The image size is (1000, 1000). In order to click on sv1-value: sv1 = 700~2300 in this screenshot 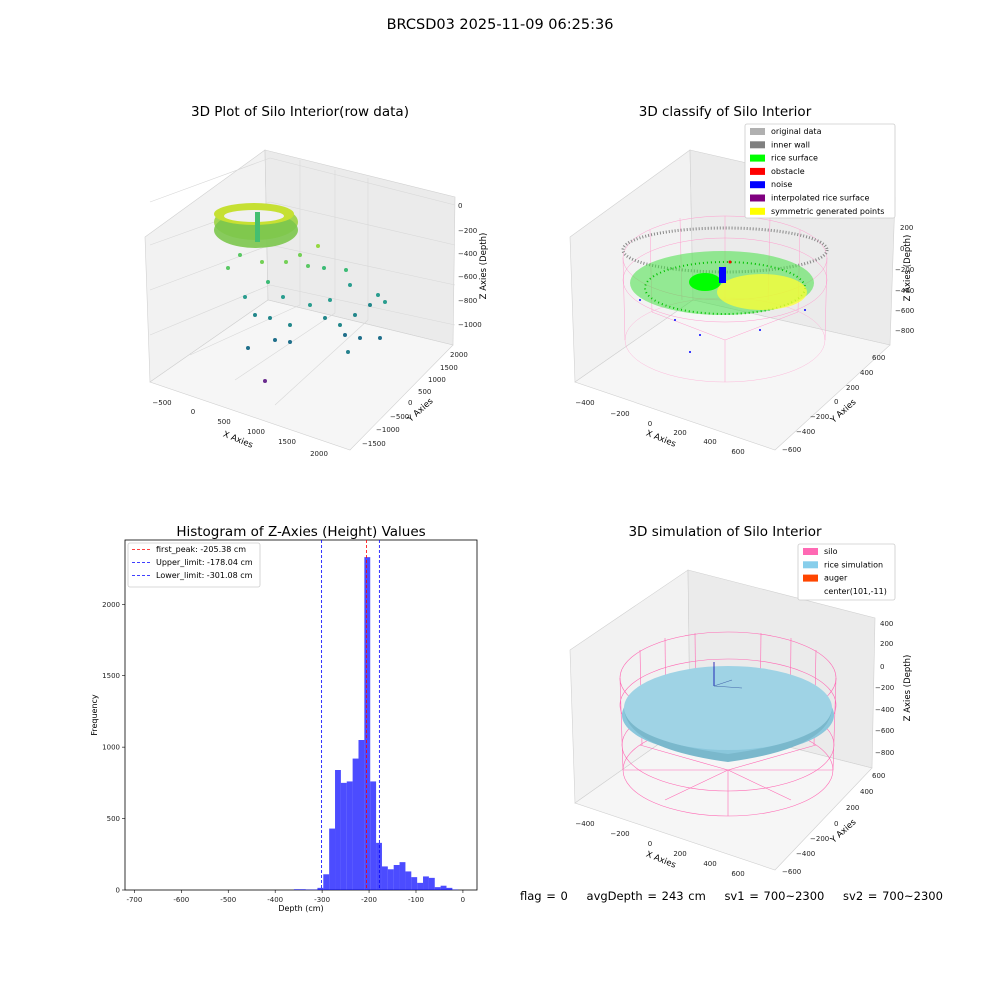, I will do `click(774, 896)`.